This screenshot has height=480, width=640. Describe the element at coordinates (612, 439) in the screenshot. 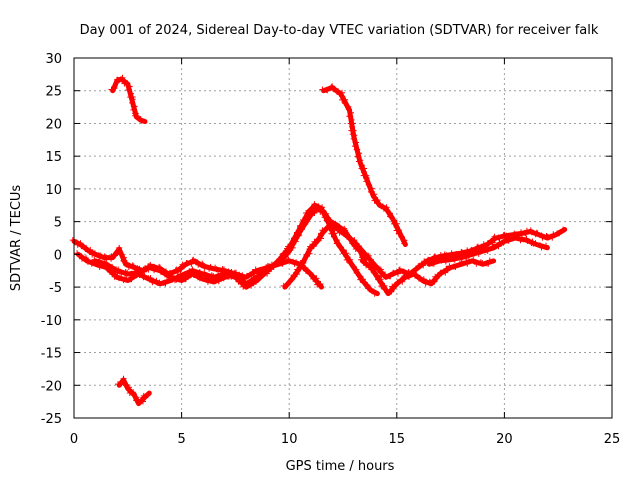

I see `x-tick-label: 25` at that location.